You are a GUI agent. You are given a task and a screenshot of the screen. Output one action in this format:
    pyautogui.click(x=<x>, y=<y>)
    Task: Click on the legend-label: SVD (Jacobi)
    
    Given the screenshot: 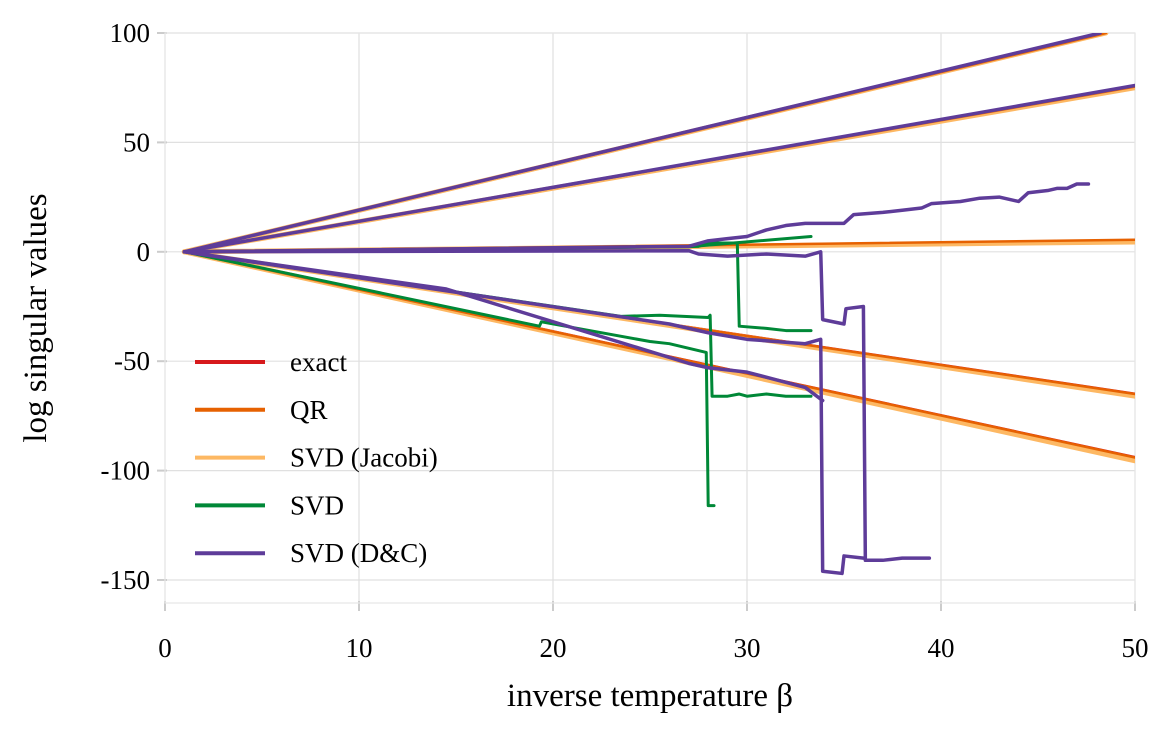 What is the action you would take?
    pyautogui.click(x=364, y=458)
    